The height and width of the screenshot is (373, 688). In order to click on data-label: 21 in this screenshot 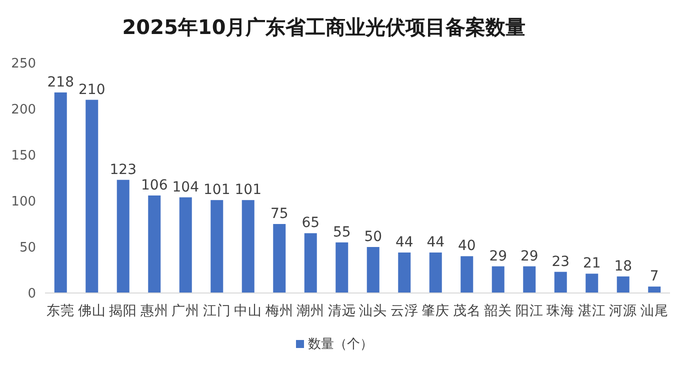, I will do `click(591, 264)`.